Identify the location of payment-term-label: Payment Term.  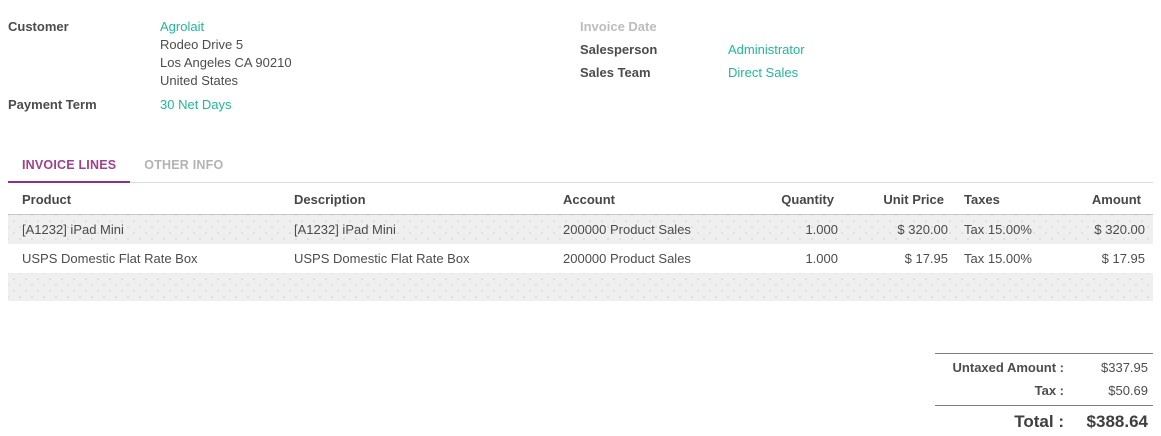
(52, 104).